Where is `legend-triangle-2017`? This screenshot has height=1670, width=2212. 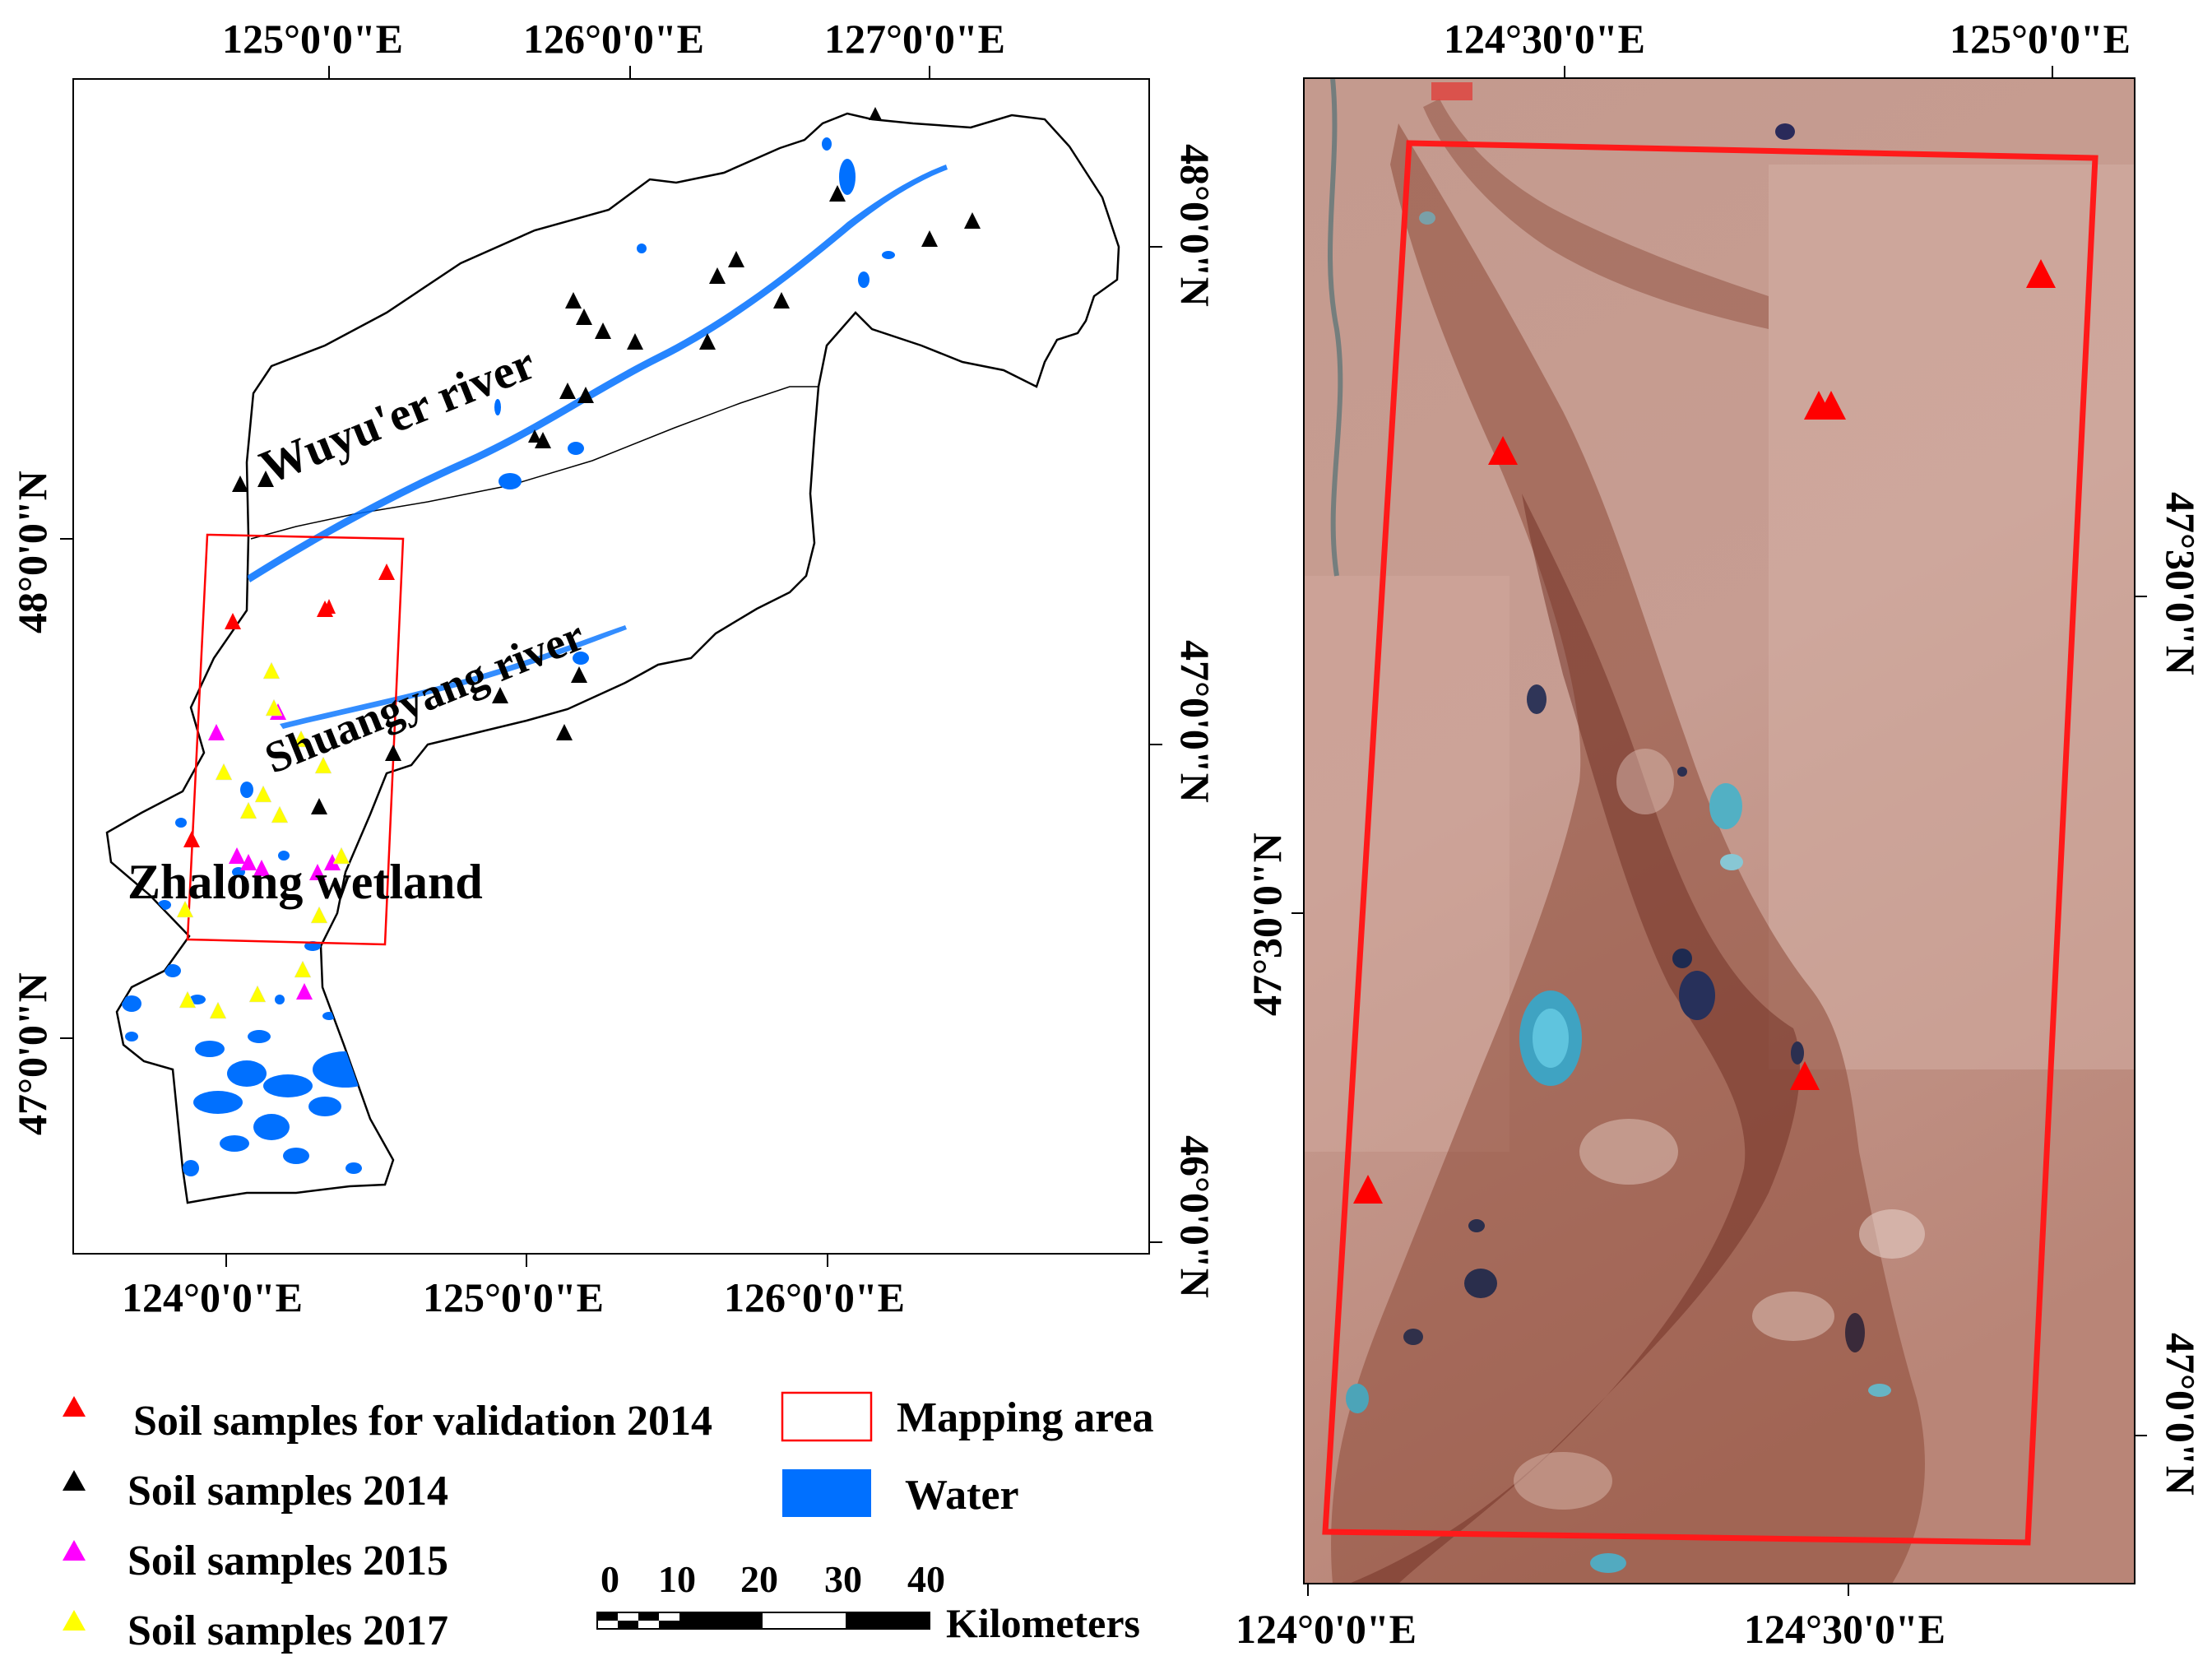 legend-triangle-2017 is located at coordinates (75, 1620).